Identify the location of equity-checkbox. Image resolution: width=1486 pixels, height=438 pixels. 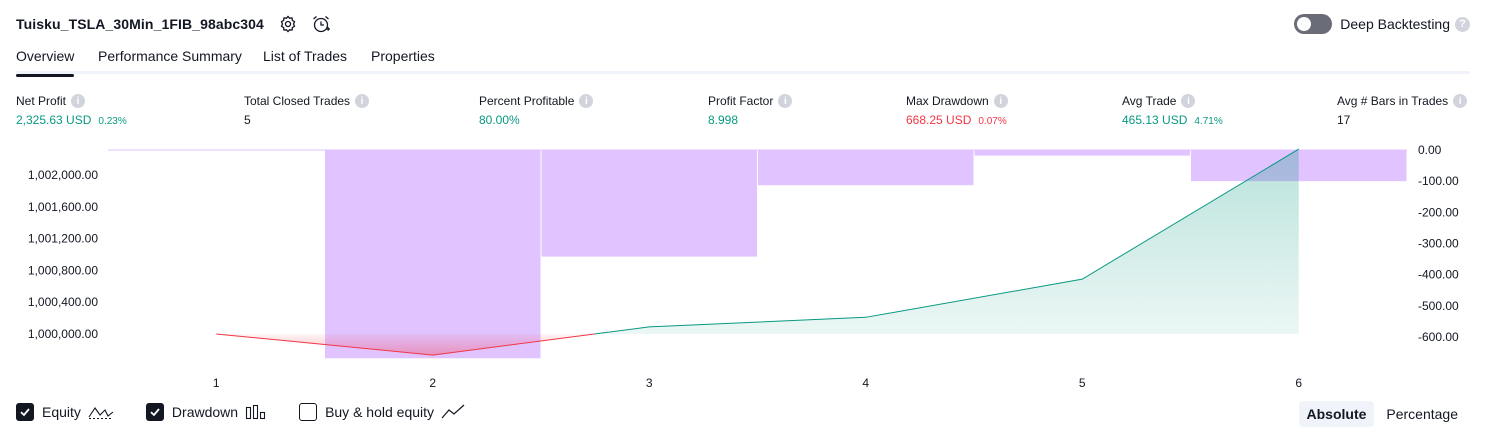
(25, 412).